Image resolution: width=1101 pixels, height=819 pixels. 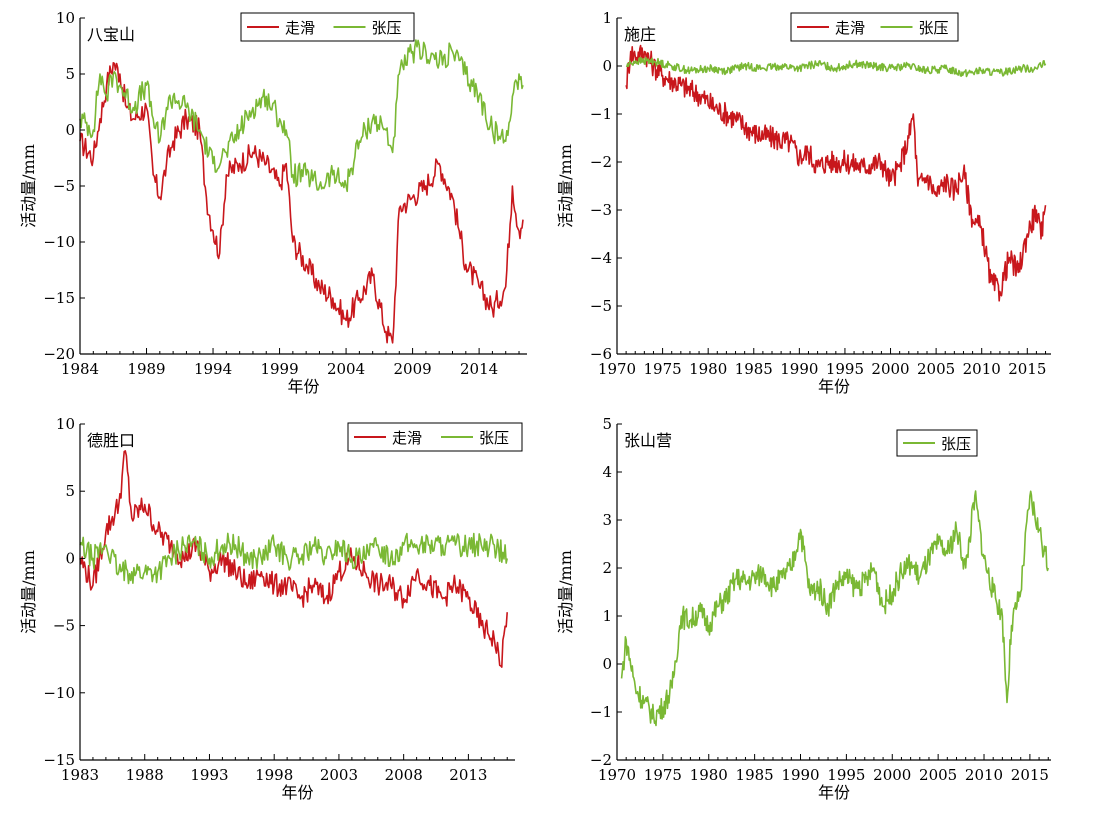 What do you see at coordinates (209, 775) in the screenshot?
I see `x-tick-label: 1993` at bounding box center [209, 775].